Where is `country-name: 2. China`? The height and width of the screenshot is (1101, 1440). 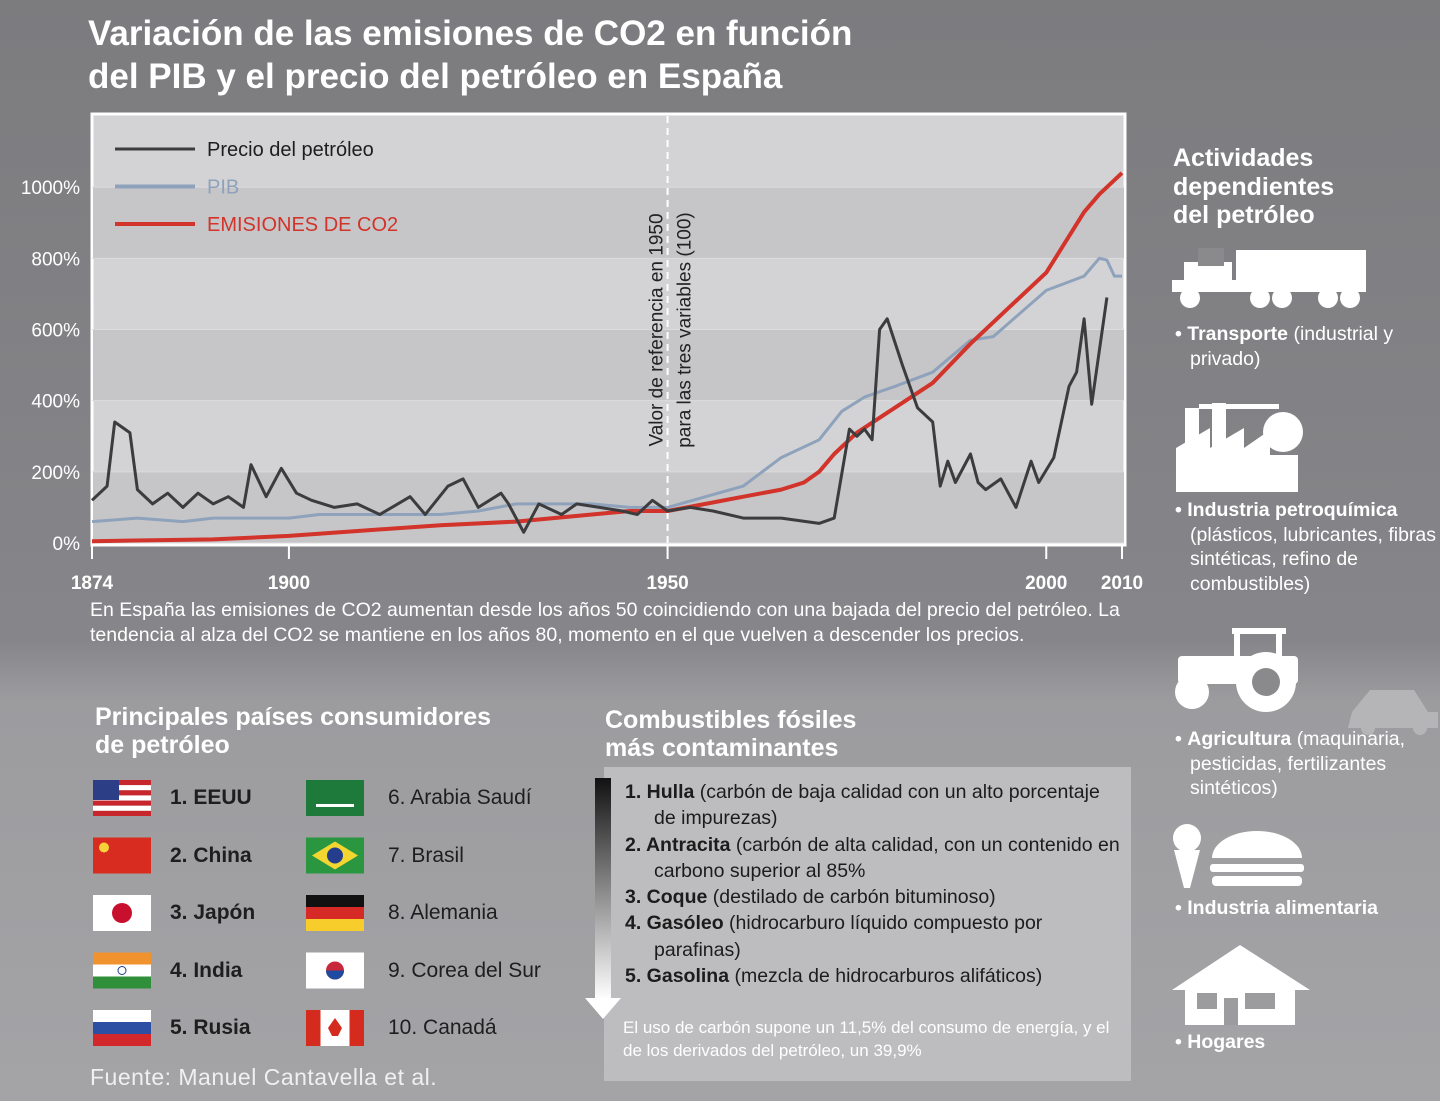
country-name: 2. China is located at coordinates (211, 855).